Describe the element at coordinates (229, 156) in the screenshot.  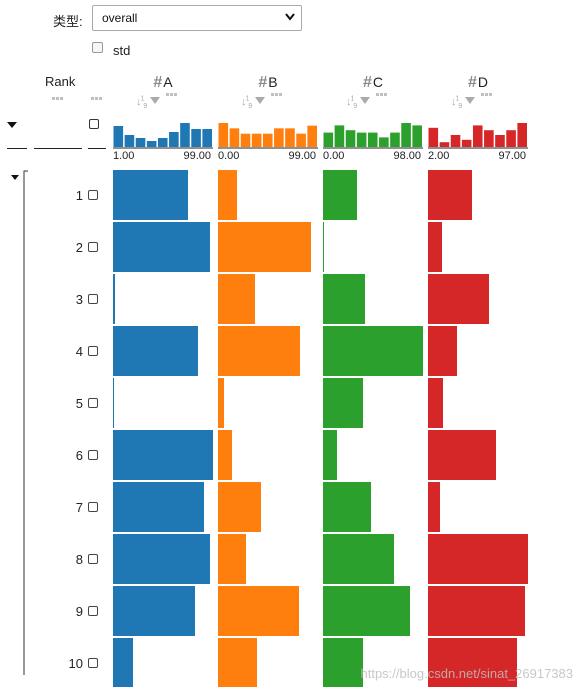
I see `axis-min-label: 0.00` at that location.